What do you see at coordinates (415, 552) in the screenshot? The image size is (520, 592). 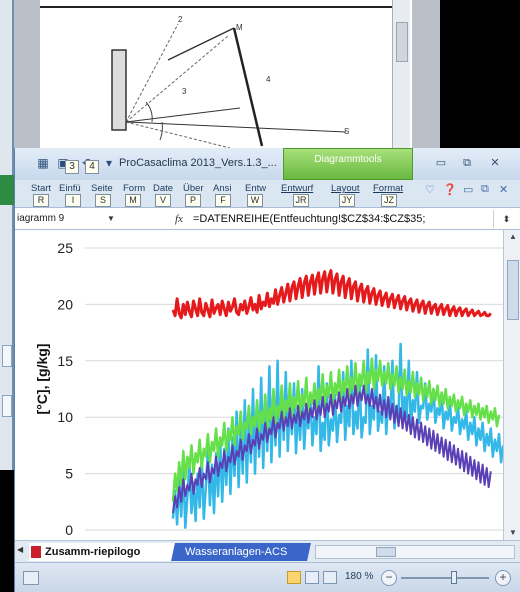 I see `horizontal-scrollbar` at bounding box center [415, 552].